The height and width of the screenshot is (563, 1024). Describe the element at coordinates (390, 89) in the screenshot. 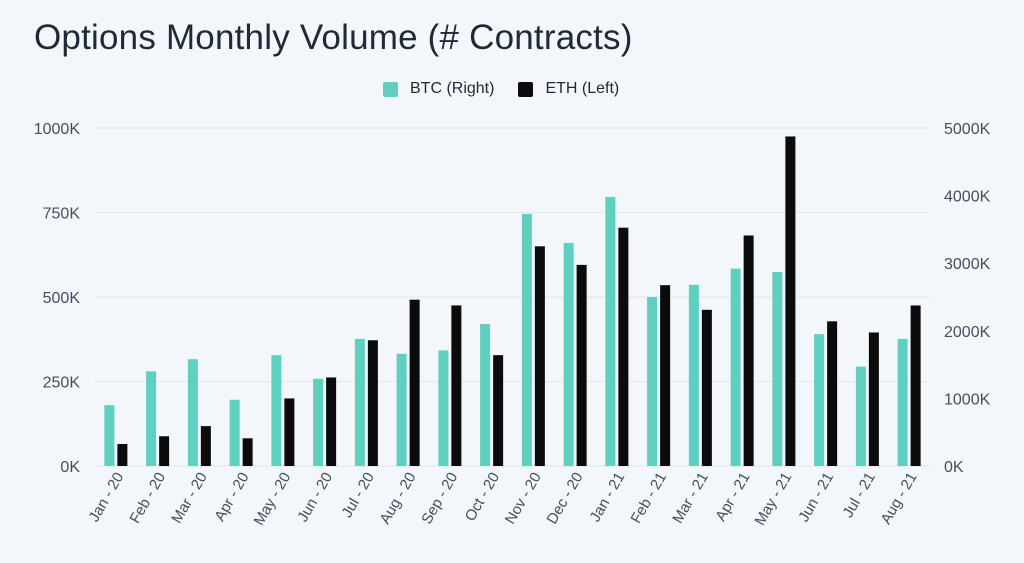

I see `legend-swatch-btc` at that location.